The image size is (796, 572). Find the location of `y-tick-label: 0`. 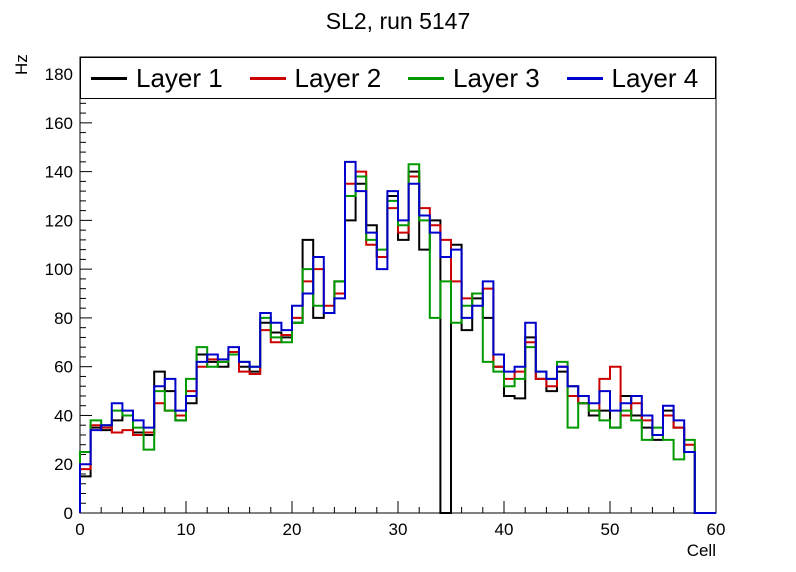

y-tick-label: 0 is located at coordinates (68, 513).